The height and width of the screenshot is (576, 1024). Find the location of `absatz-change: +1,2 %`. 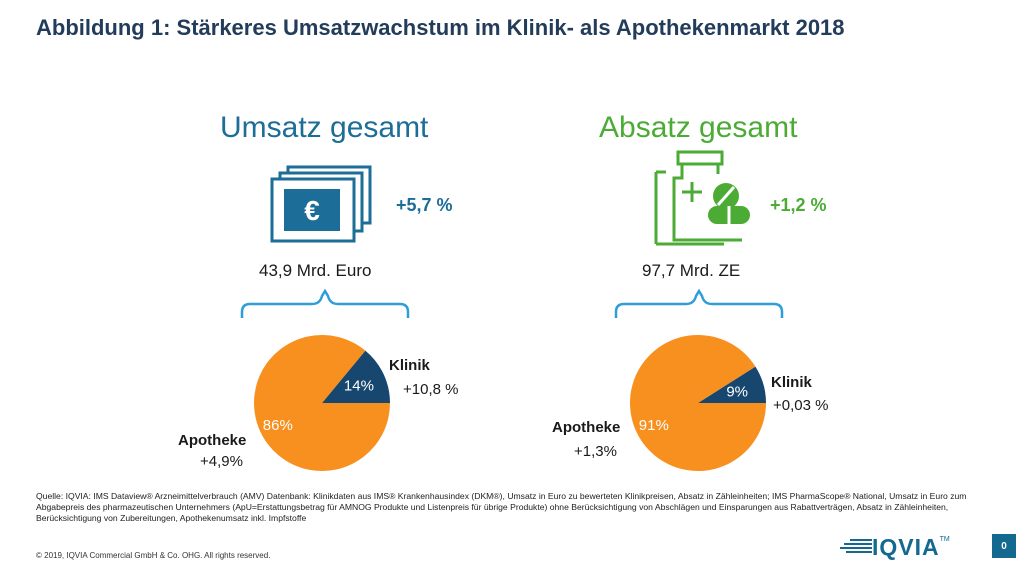

absatz-change: +1,2 % is located at coordinates (798, 205).